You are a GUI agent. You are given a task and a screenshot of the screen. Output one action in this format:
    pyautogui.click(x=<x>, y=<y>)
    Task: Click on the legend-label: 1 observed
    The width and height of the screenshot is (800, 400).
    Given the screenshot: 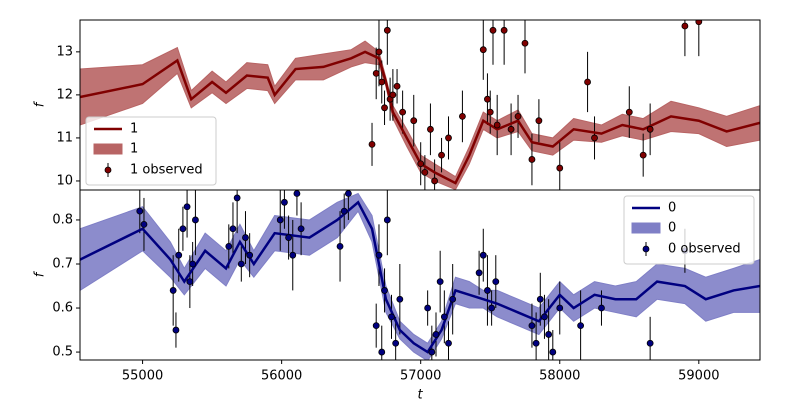 What is the action you would take?
    pyautogui.click(x=166, y=170)
    